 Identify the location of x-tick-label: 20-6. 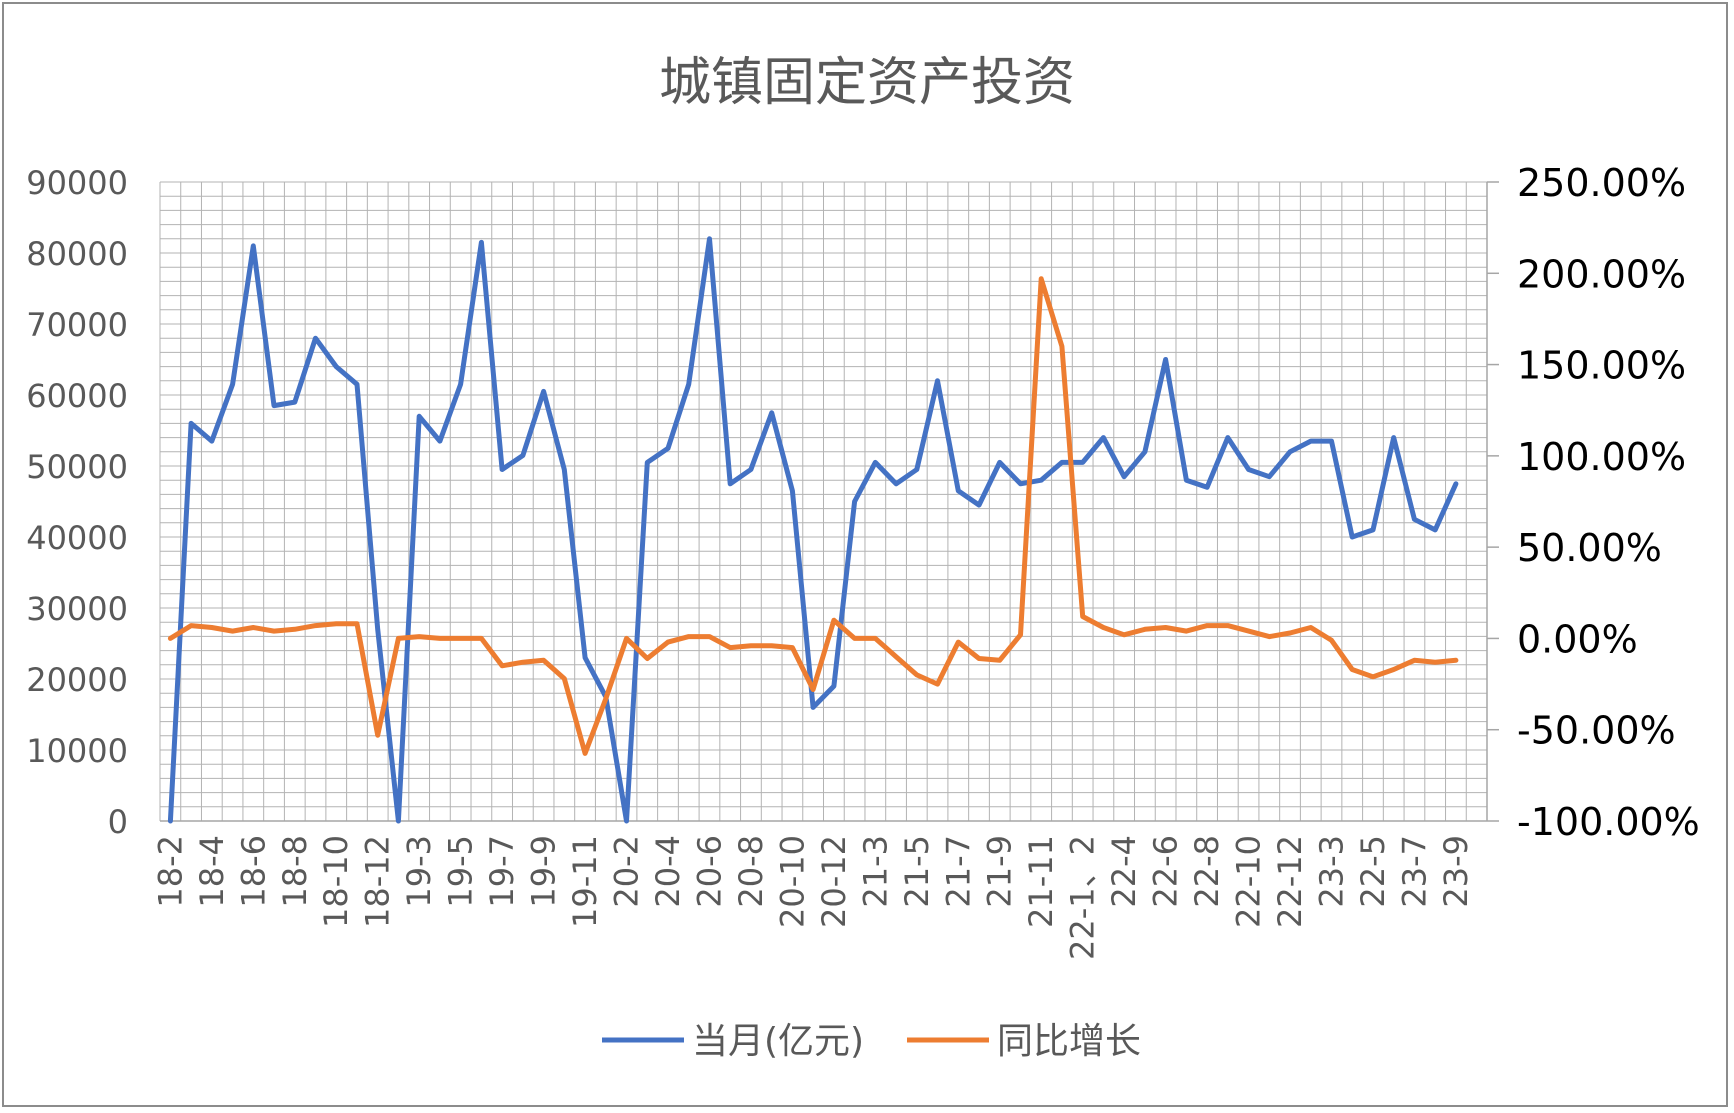
(709, 871).